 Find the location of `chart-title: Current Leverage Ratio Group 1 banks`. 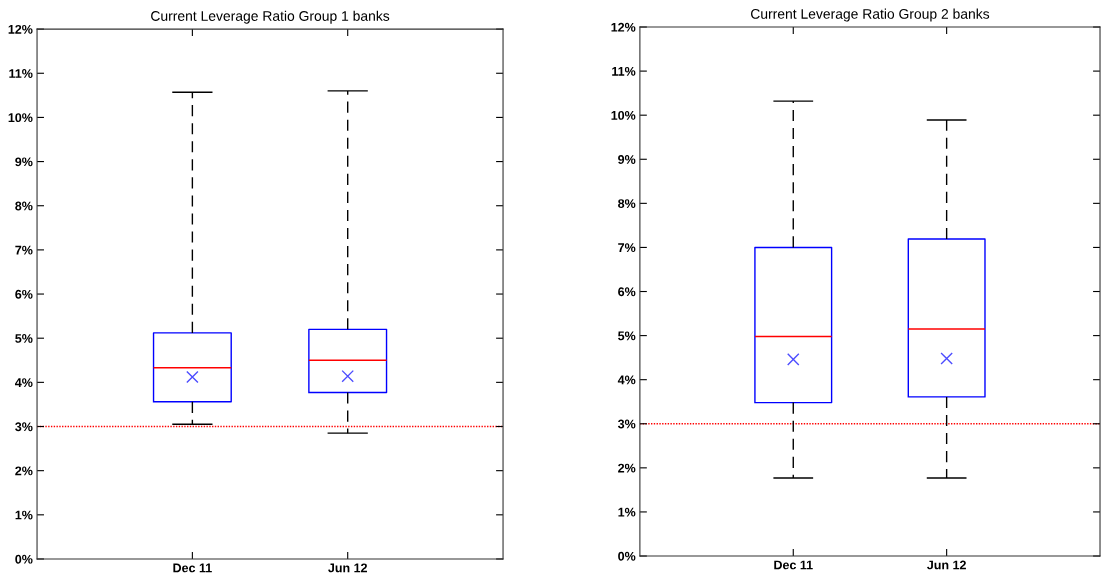

chart-title: Current Leverage Ratio Group 1 banks is located at coordinates (270, 17).